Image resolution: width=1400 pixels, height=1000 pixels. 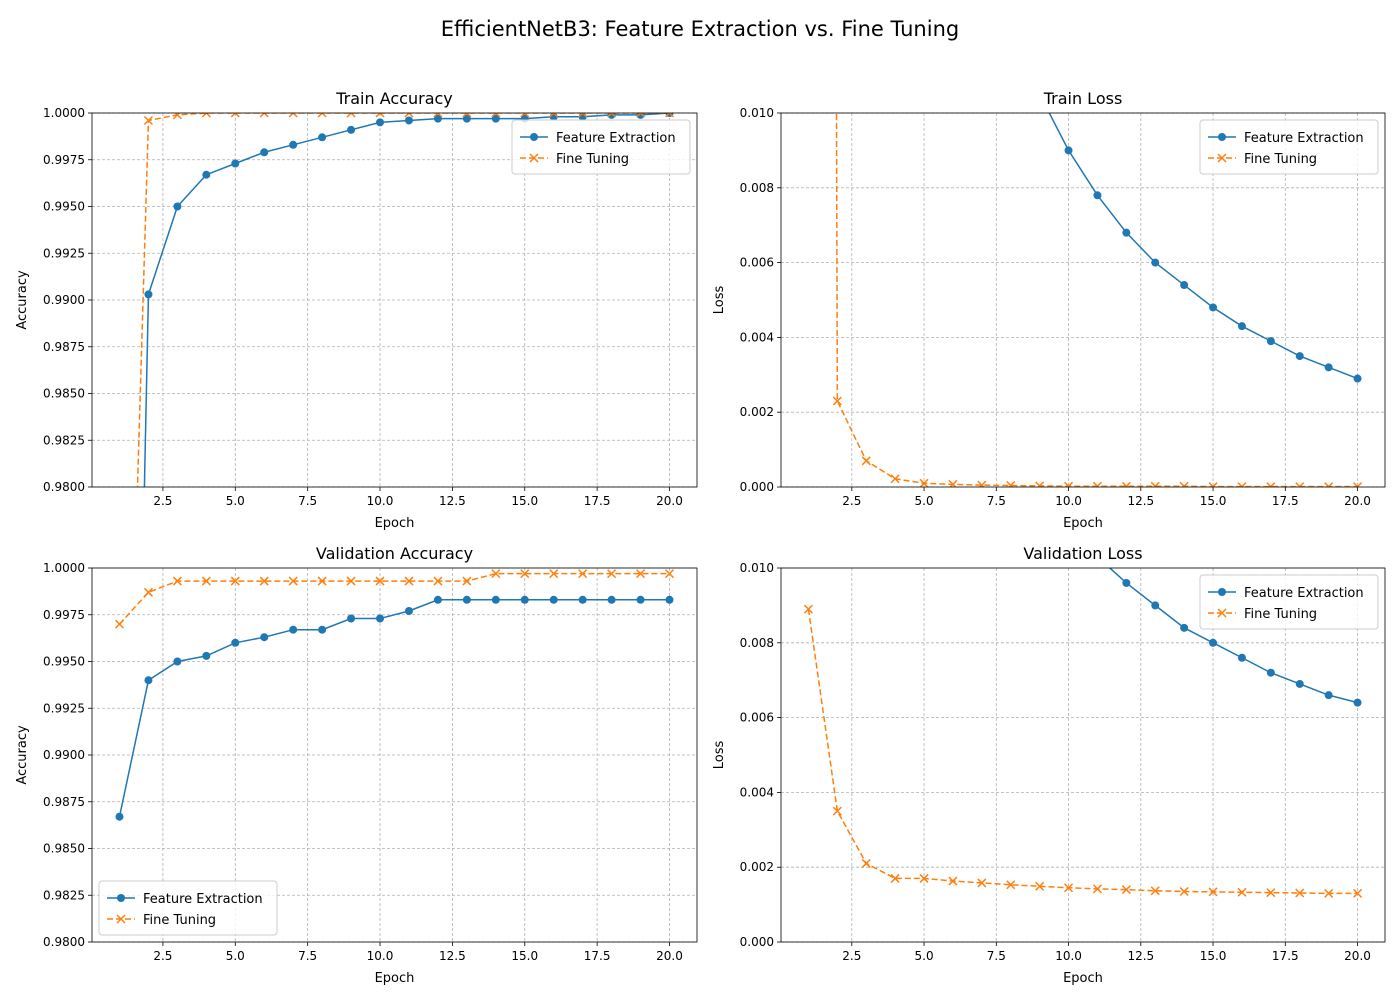 What do you see at coordinates (64, 347) in the screenshot?
I see `y-tick-label: 0.9875` at bounding box center [64, 347].